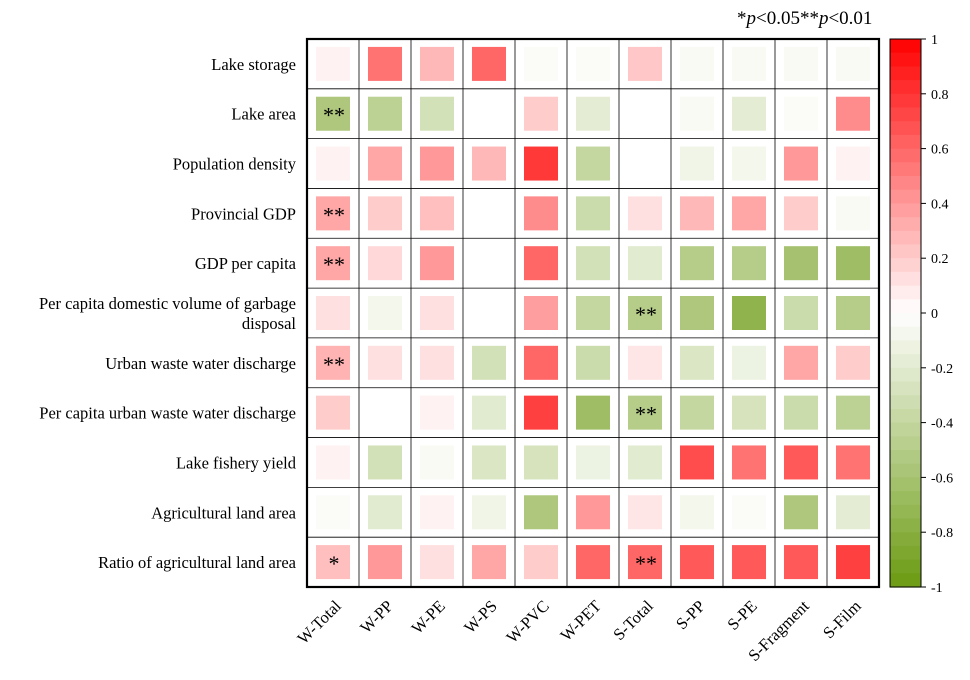 This screenshot has height=680, width=970. Describe the element at coordinates (697, 512) in the screenshot. I see `heatmap-cell-agricultural-land-area-s-pp` at that location.